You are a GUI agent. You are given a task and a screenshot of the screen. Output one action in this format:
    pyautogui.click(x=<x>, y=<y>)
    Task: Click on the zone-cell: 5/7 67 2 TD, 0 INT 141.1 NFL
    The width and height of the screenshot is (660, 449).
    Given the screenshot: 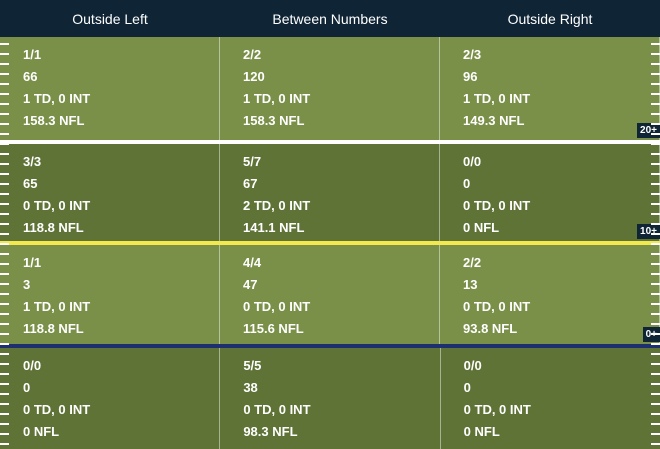 What is the action you would take?
    pyautogui.click(x=330, y=192)
    